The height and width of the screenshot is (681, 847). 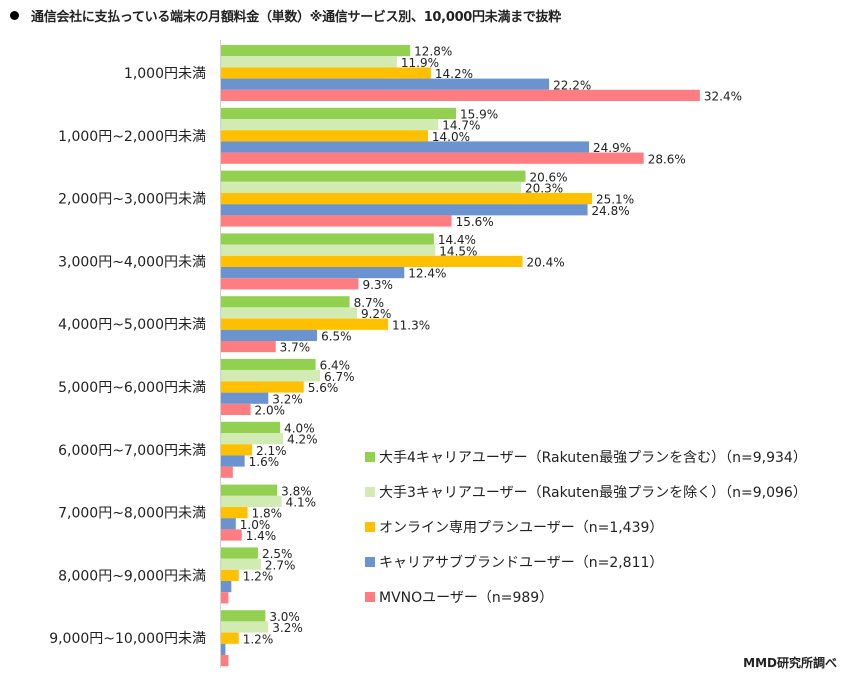 I want to click on legend-item: 大手3キャリアユーザー（Rakuten最強プランを除く）（n=9,096）, so click(x=586, y=499).